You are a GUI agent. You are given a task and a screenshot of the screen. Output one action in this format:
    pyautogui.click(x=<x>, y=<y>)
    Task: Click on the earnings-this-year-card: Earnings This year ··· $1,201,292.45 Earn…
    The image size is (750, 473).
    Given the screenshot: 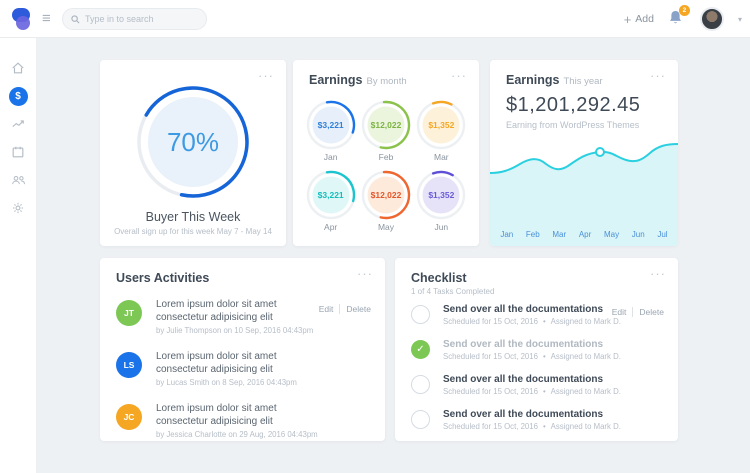 What is the action you would take?
    pyautogui.click(x=584, y=153)
    